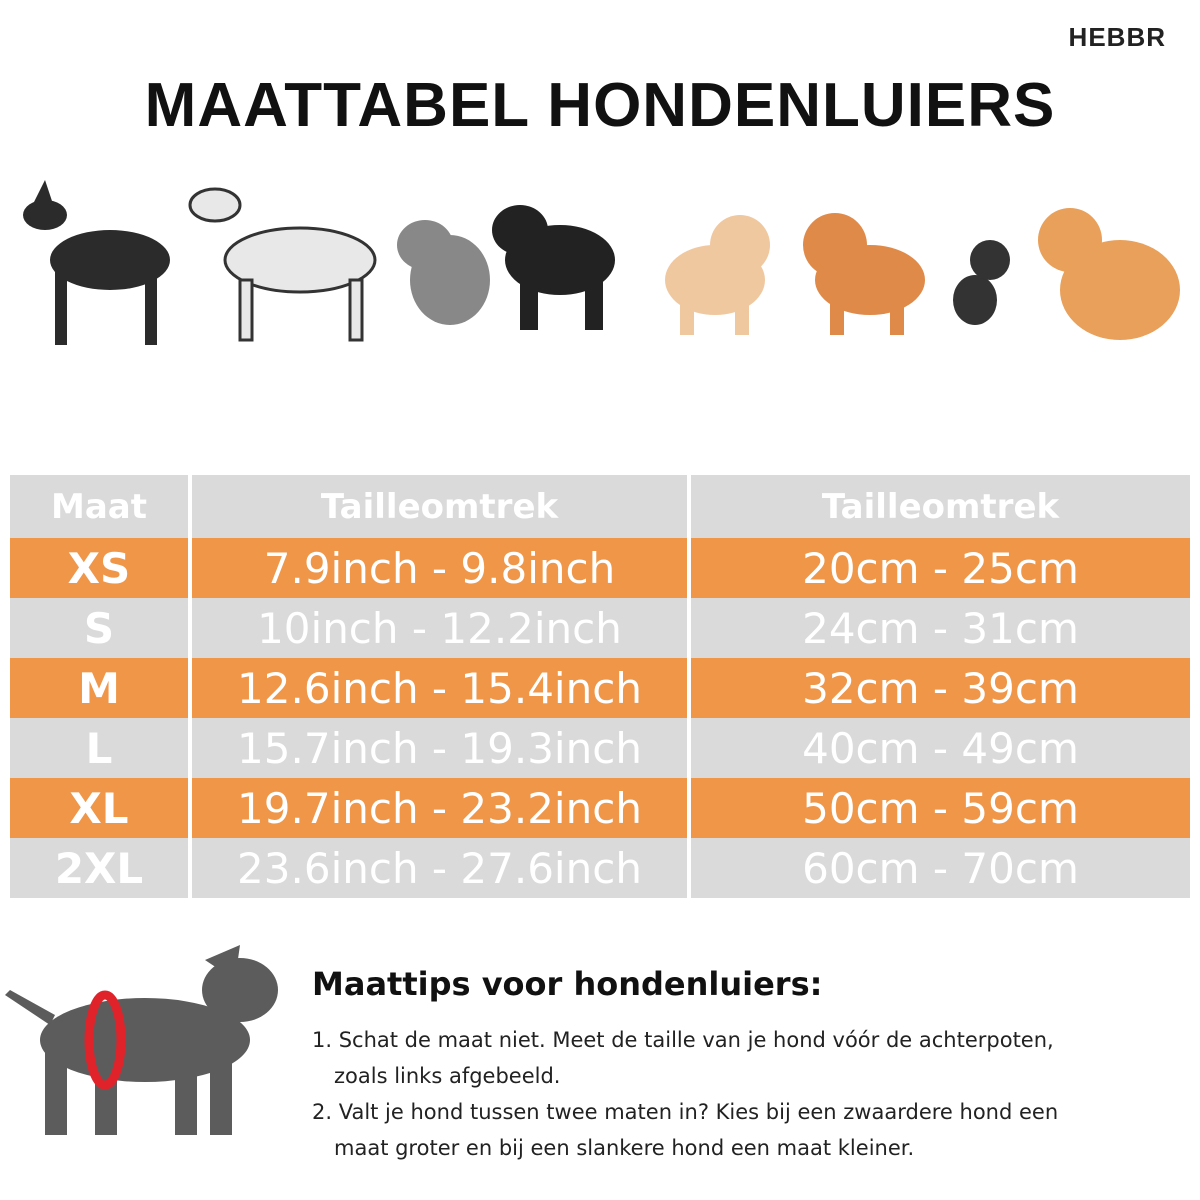  I want to click on brand: HEBBR, so click(1117, 37).